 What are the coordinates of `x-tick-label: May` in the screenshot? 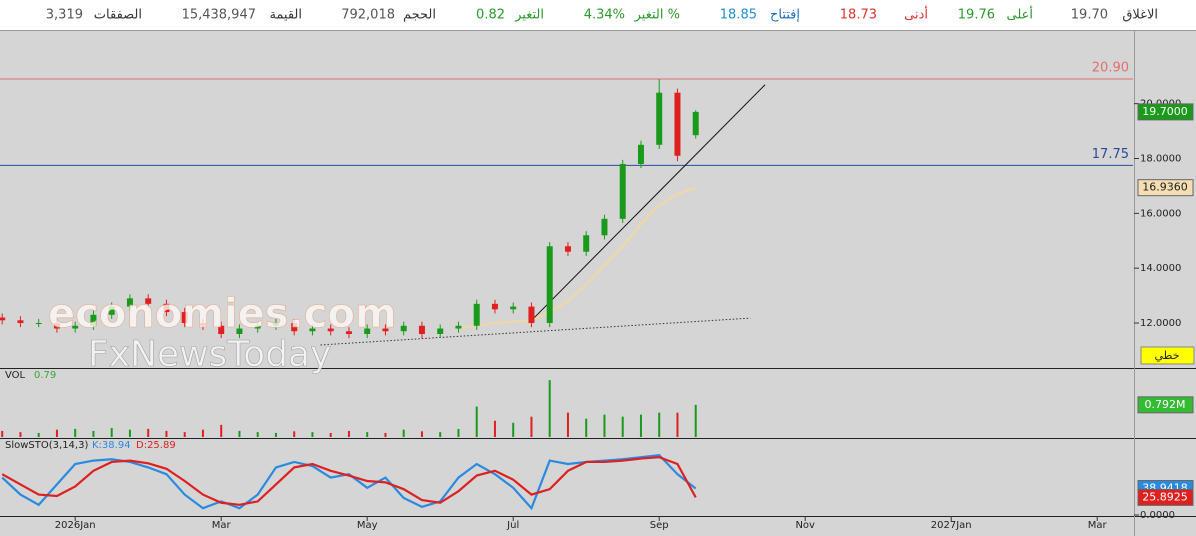 It's located at (367, 525).